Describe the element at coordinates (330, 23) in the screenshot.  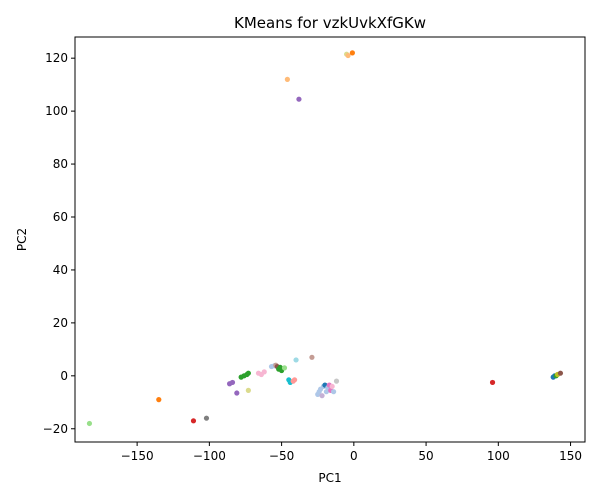
I see `chart-title: KMeans for vzkUvkXfGKw` at that location.